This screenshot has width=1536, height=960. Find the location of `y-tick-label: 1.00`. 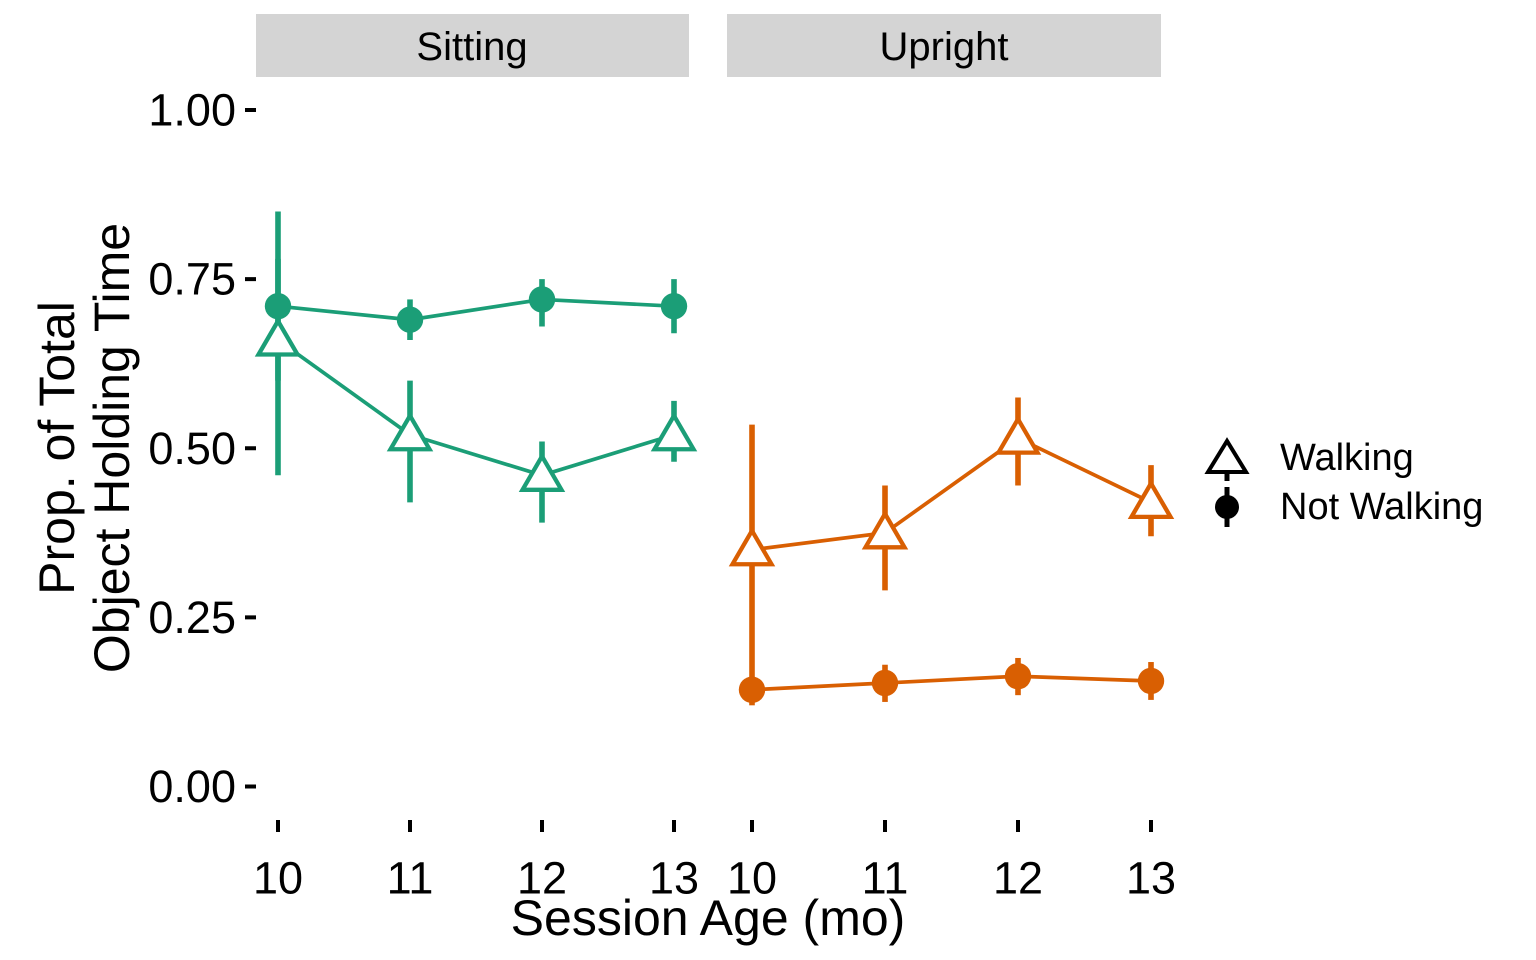

y-tick-label: 1.00 is located at coordinates (192, 110).